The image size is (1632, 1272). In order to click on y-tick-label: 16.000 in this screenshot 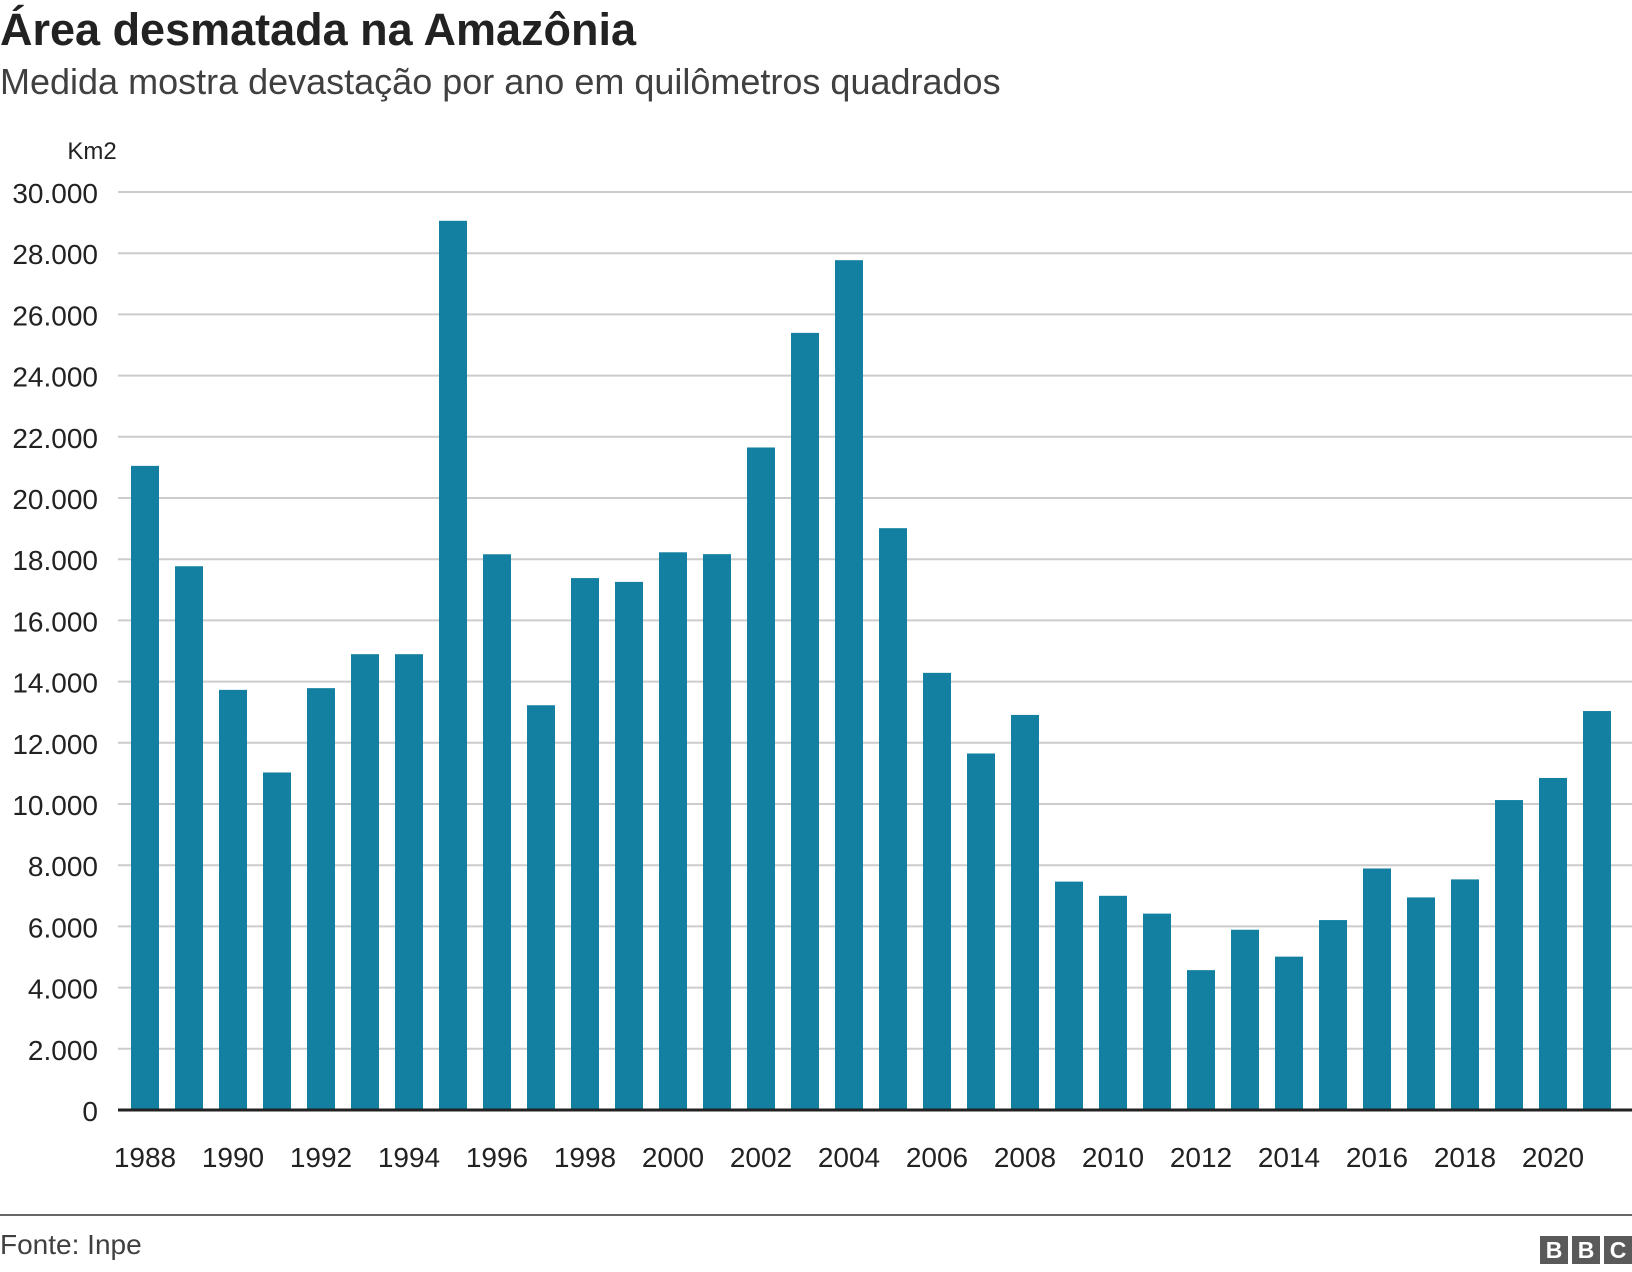, I will do `click(55, 621)`.